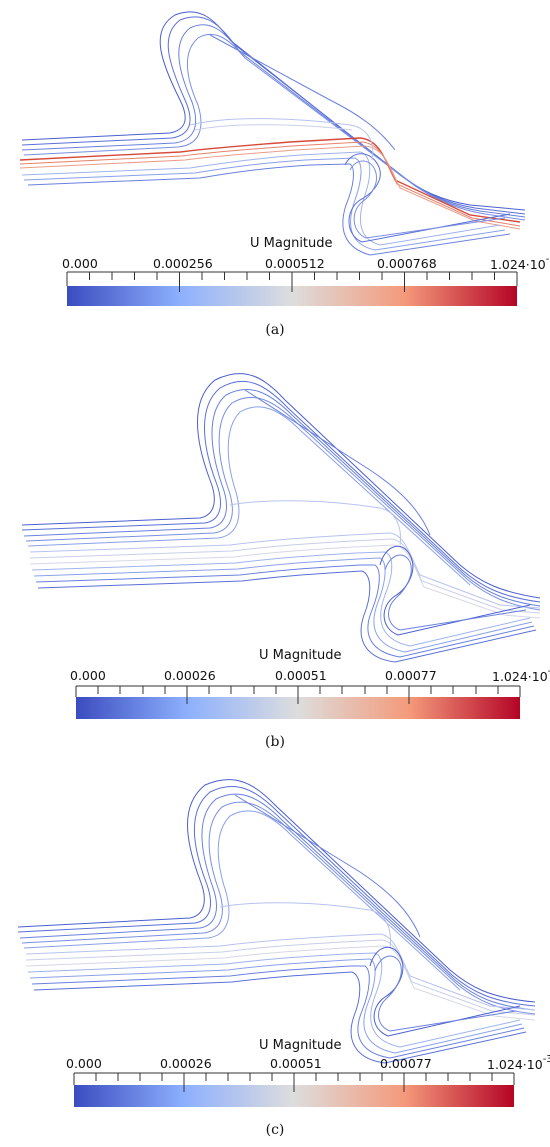  I want to click on tick-label-b-0: 0.000, so click(88, 675).